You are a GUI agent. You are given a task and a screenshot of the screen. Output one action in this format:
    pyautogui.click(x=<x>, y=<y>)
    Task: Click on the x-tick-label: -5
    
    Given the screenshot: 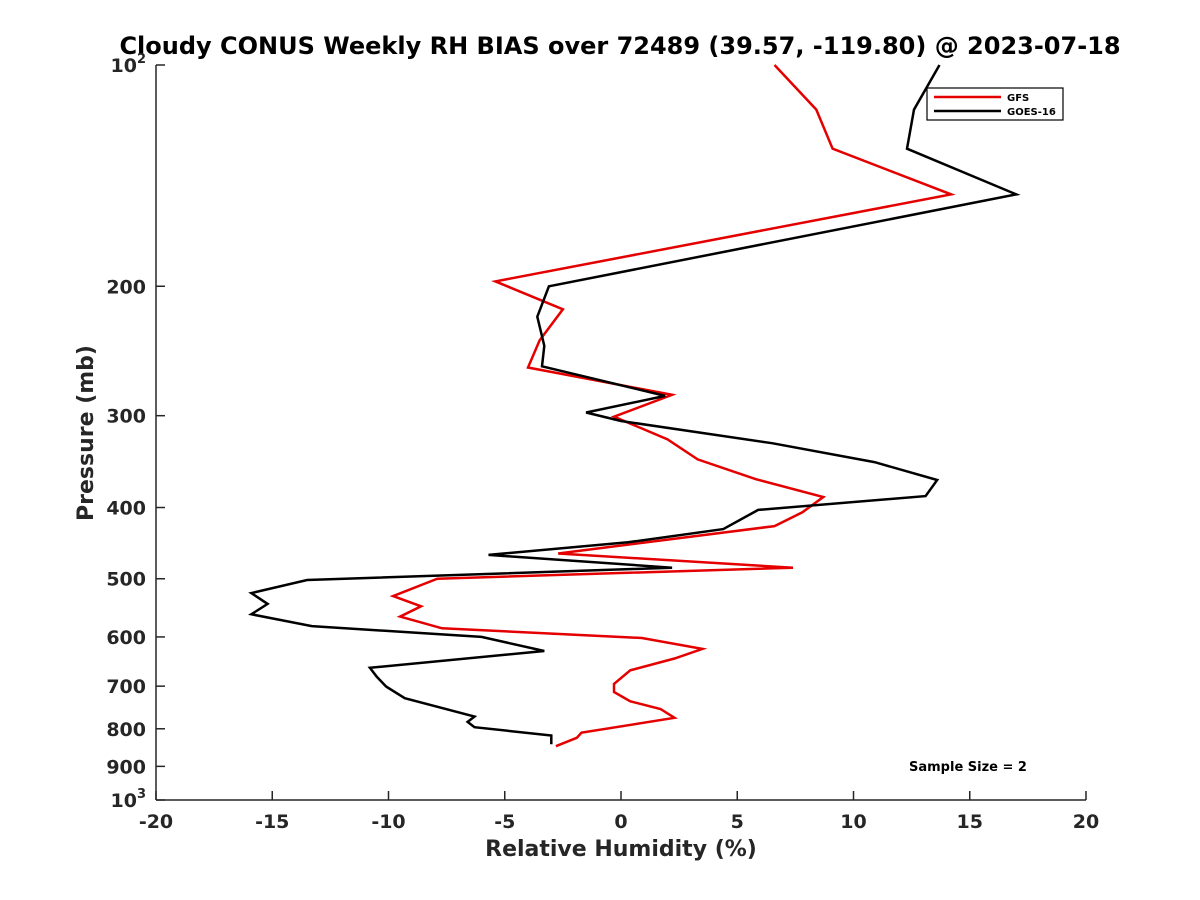 What is the action you would take?
    pyautogui.click(x=504, y=822)
    